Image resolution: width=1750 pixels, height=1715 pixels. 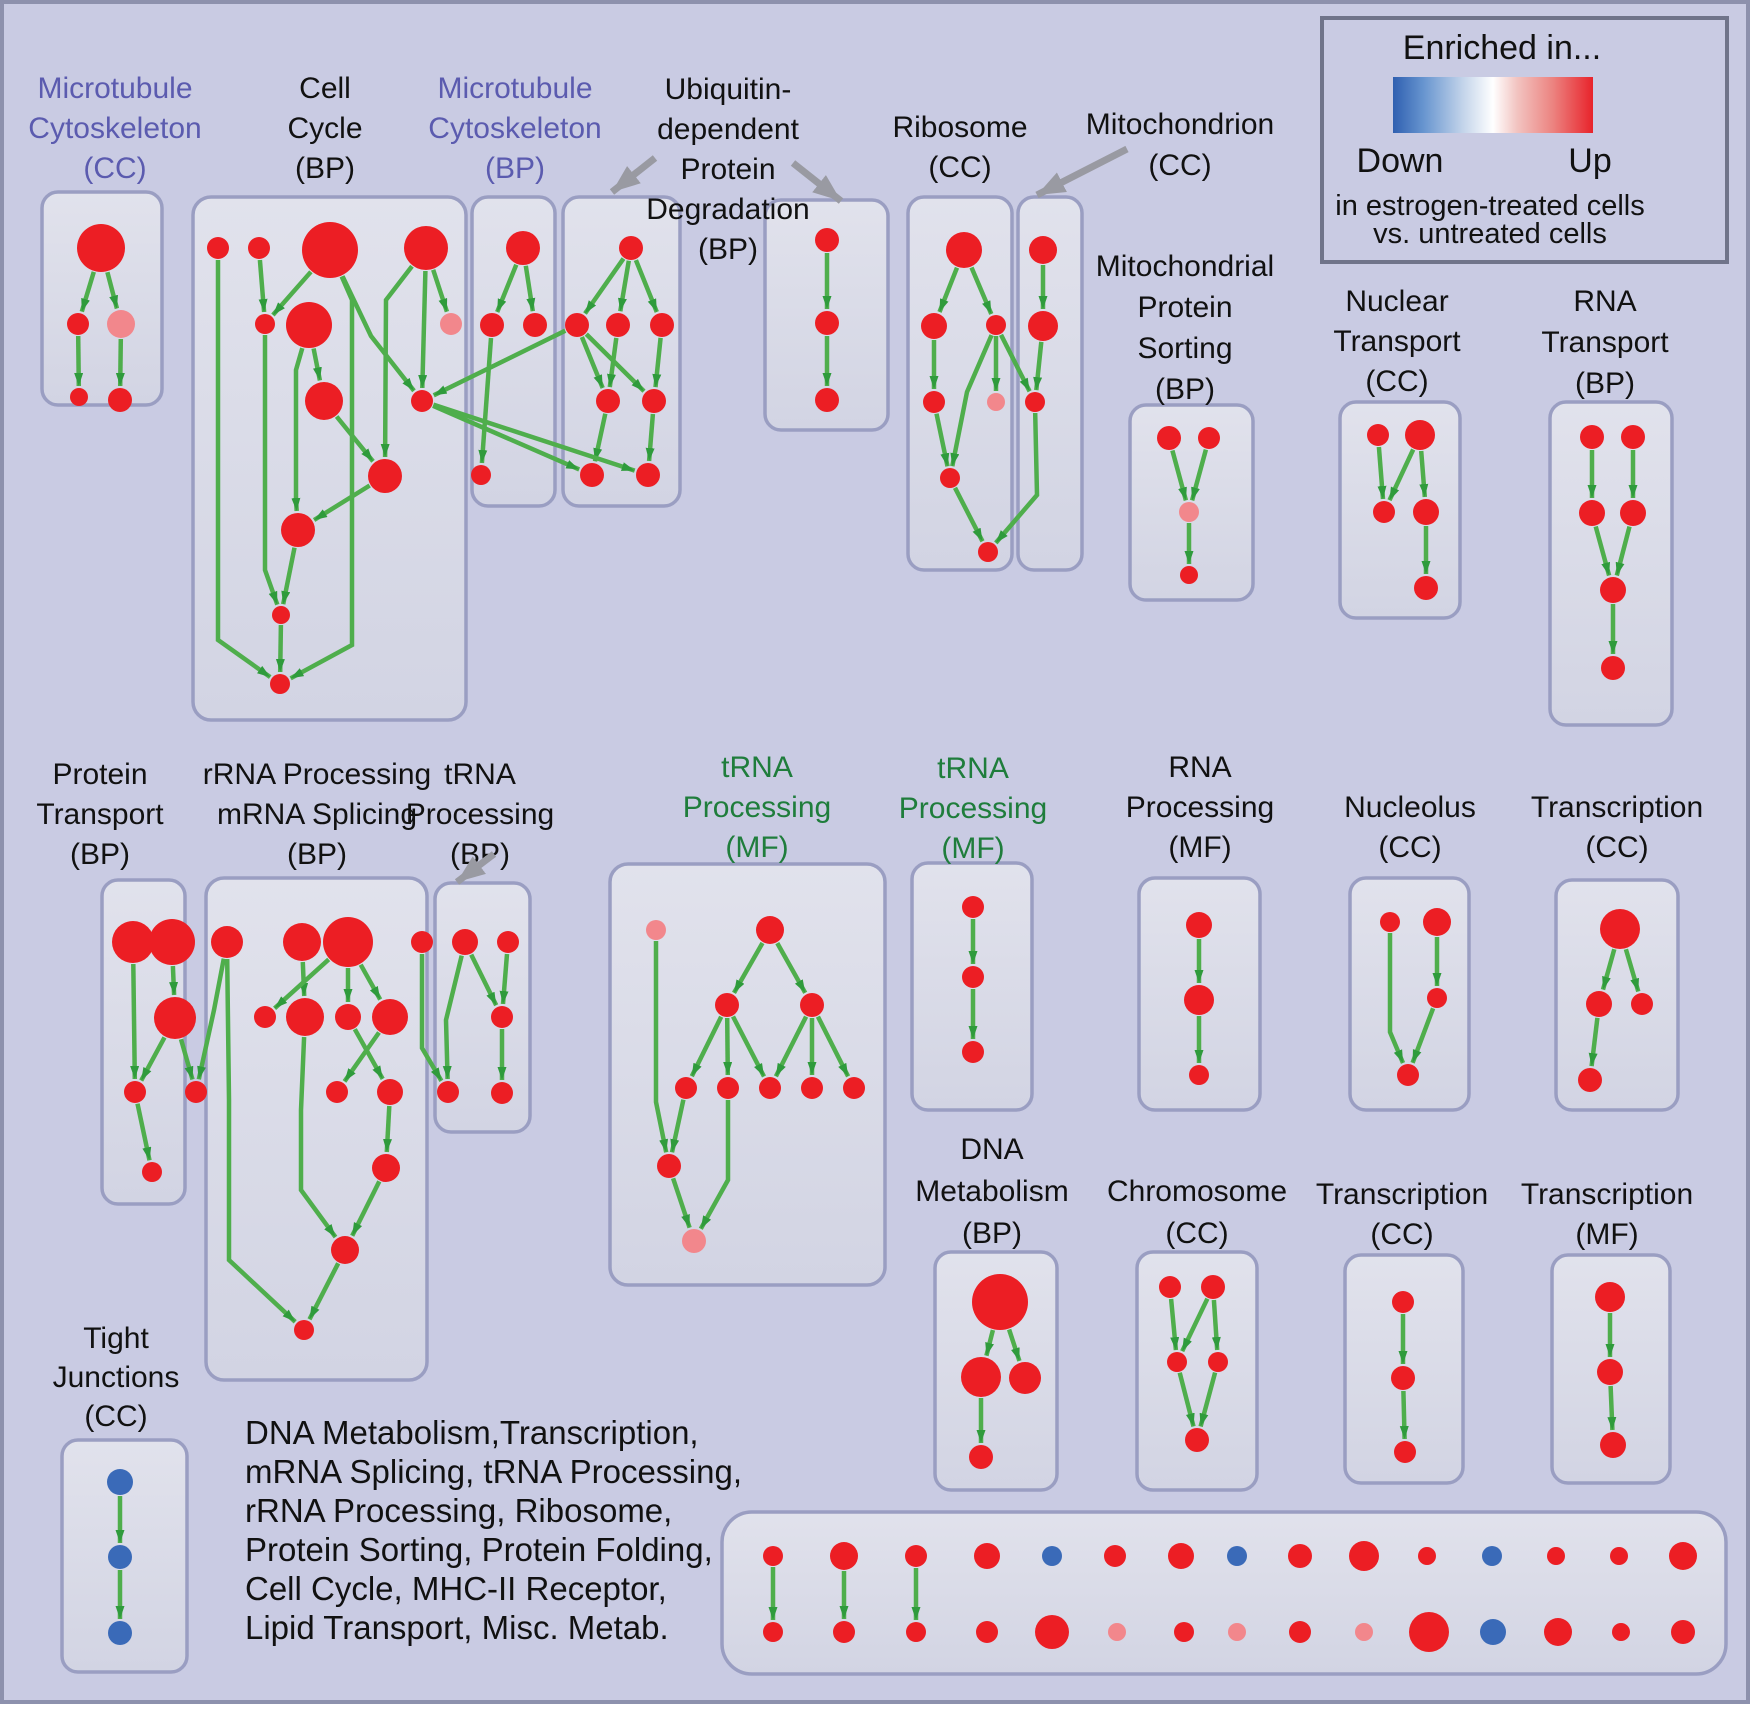 What do you see at coordinates (991, 1191) in the screenshot?
I see `dna-metabolism-label: Metabolism` at bounding box center [991, 1191].